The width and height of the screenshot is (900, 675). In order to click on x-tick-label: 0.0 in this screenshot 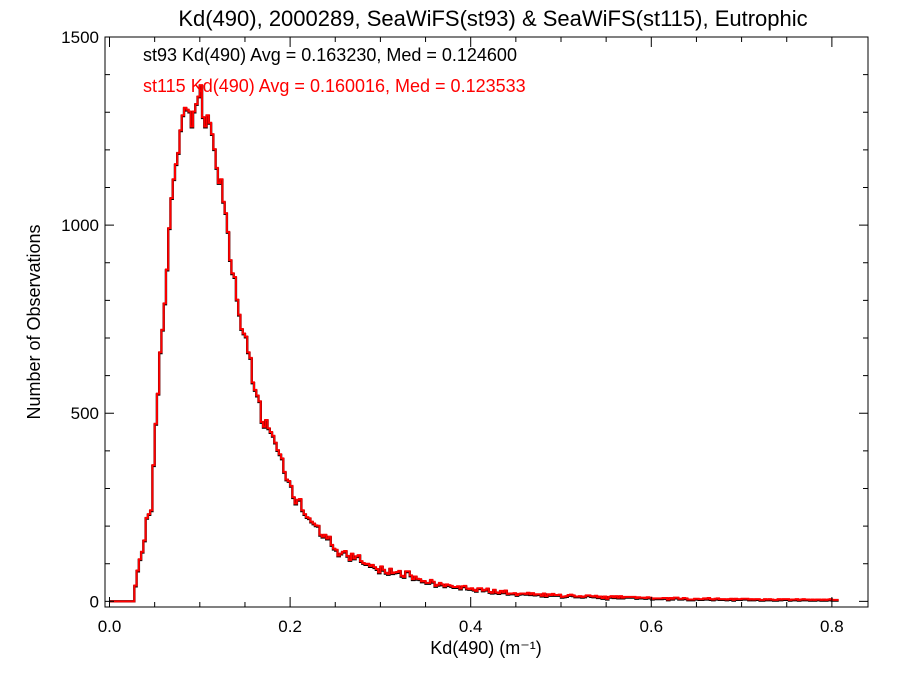, I will do `click(110, 626)`.